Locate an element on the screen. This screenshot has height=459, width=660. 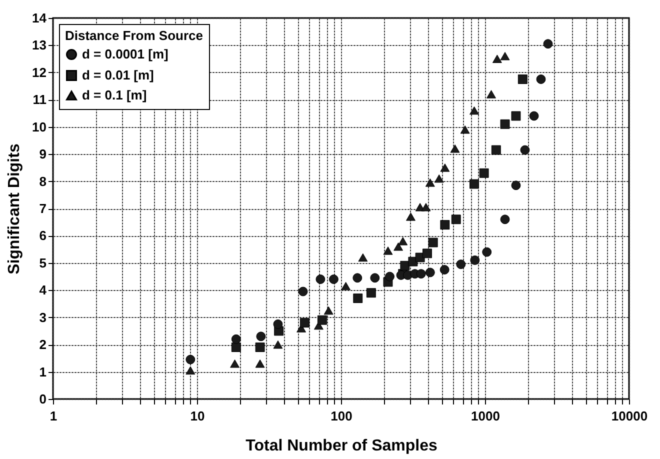
y-tick-label: 1 is located at coordinates (42, 372).